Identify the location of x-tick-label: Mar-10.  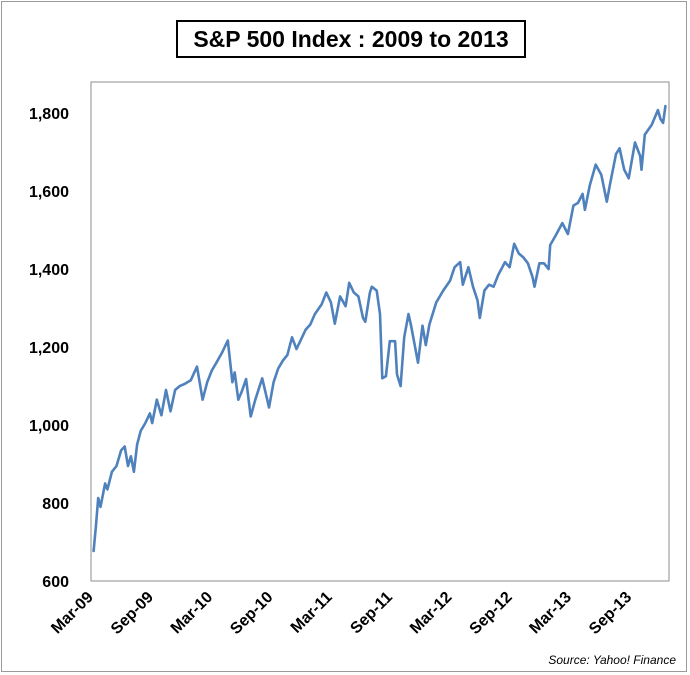
(192, 613).